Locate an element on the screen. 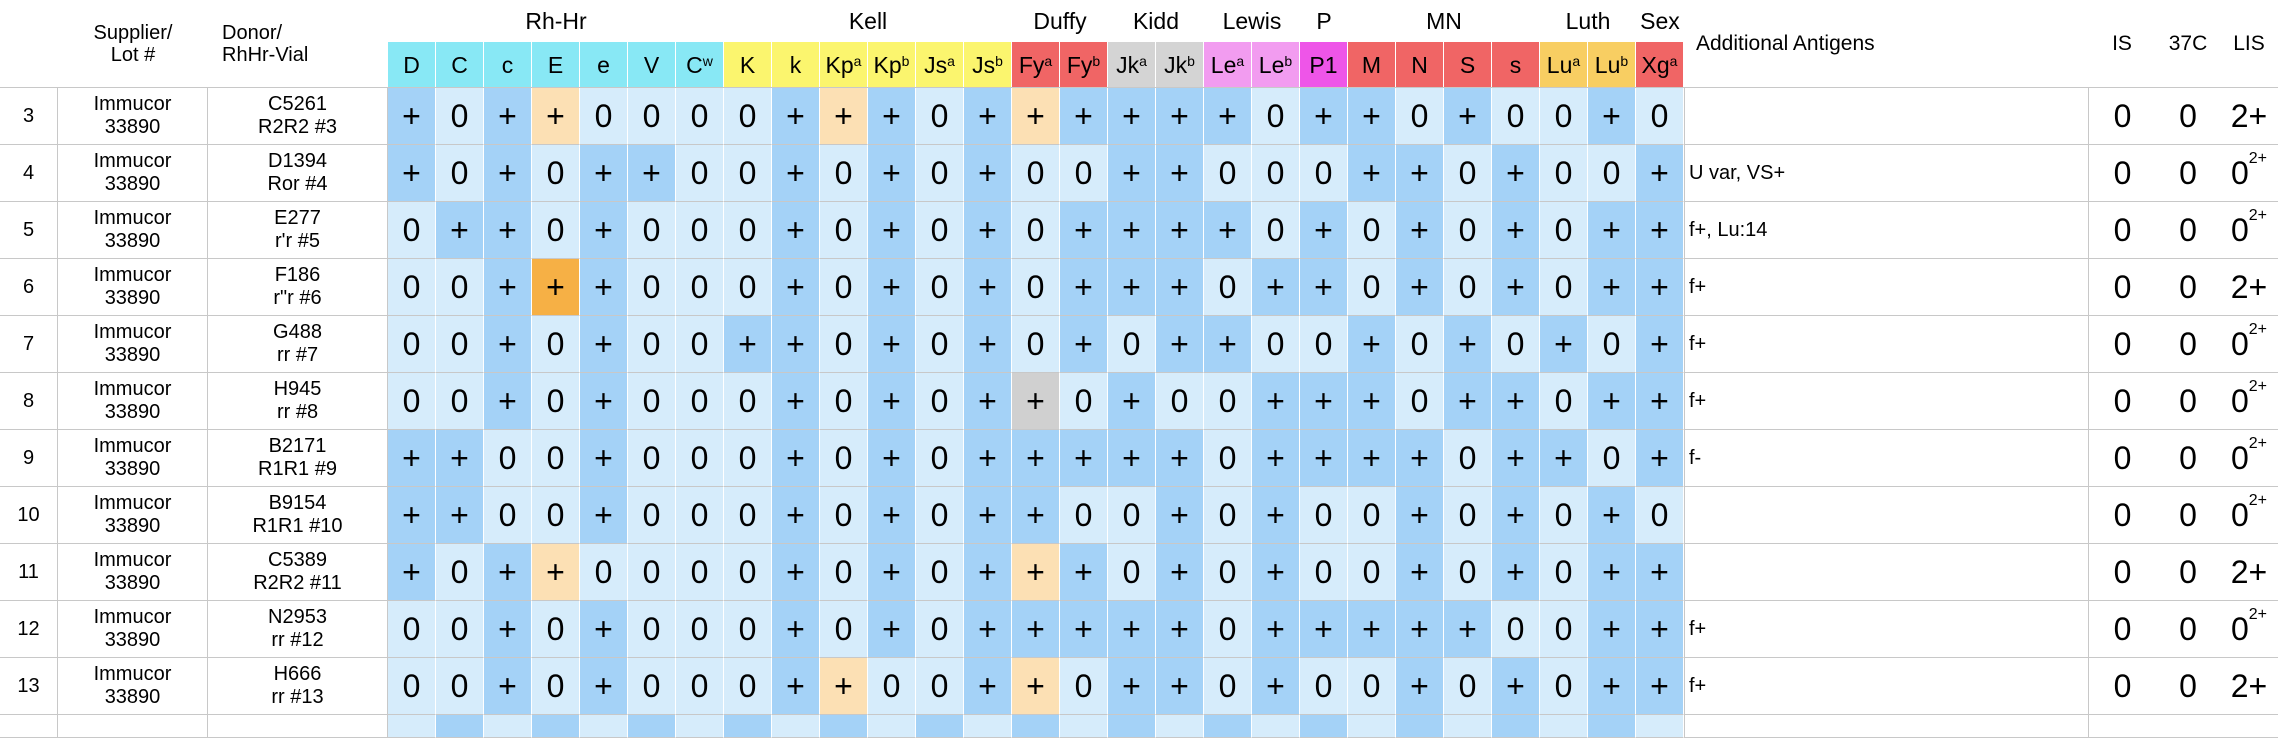  antigen-header-k: k is located at coordinates (796, 65).